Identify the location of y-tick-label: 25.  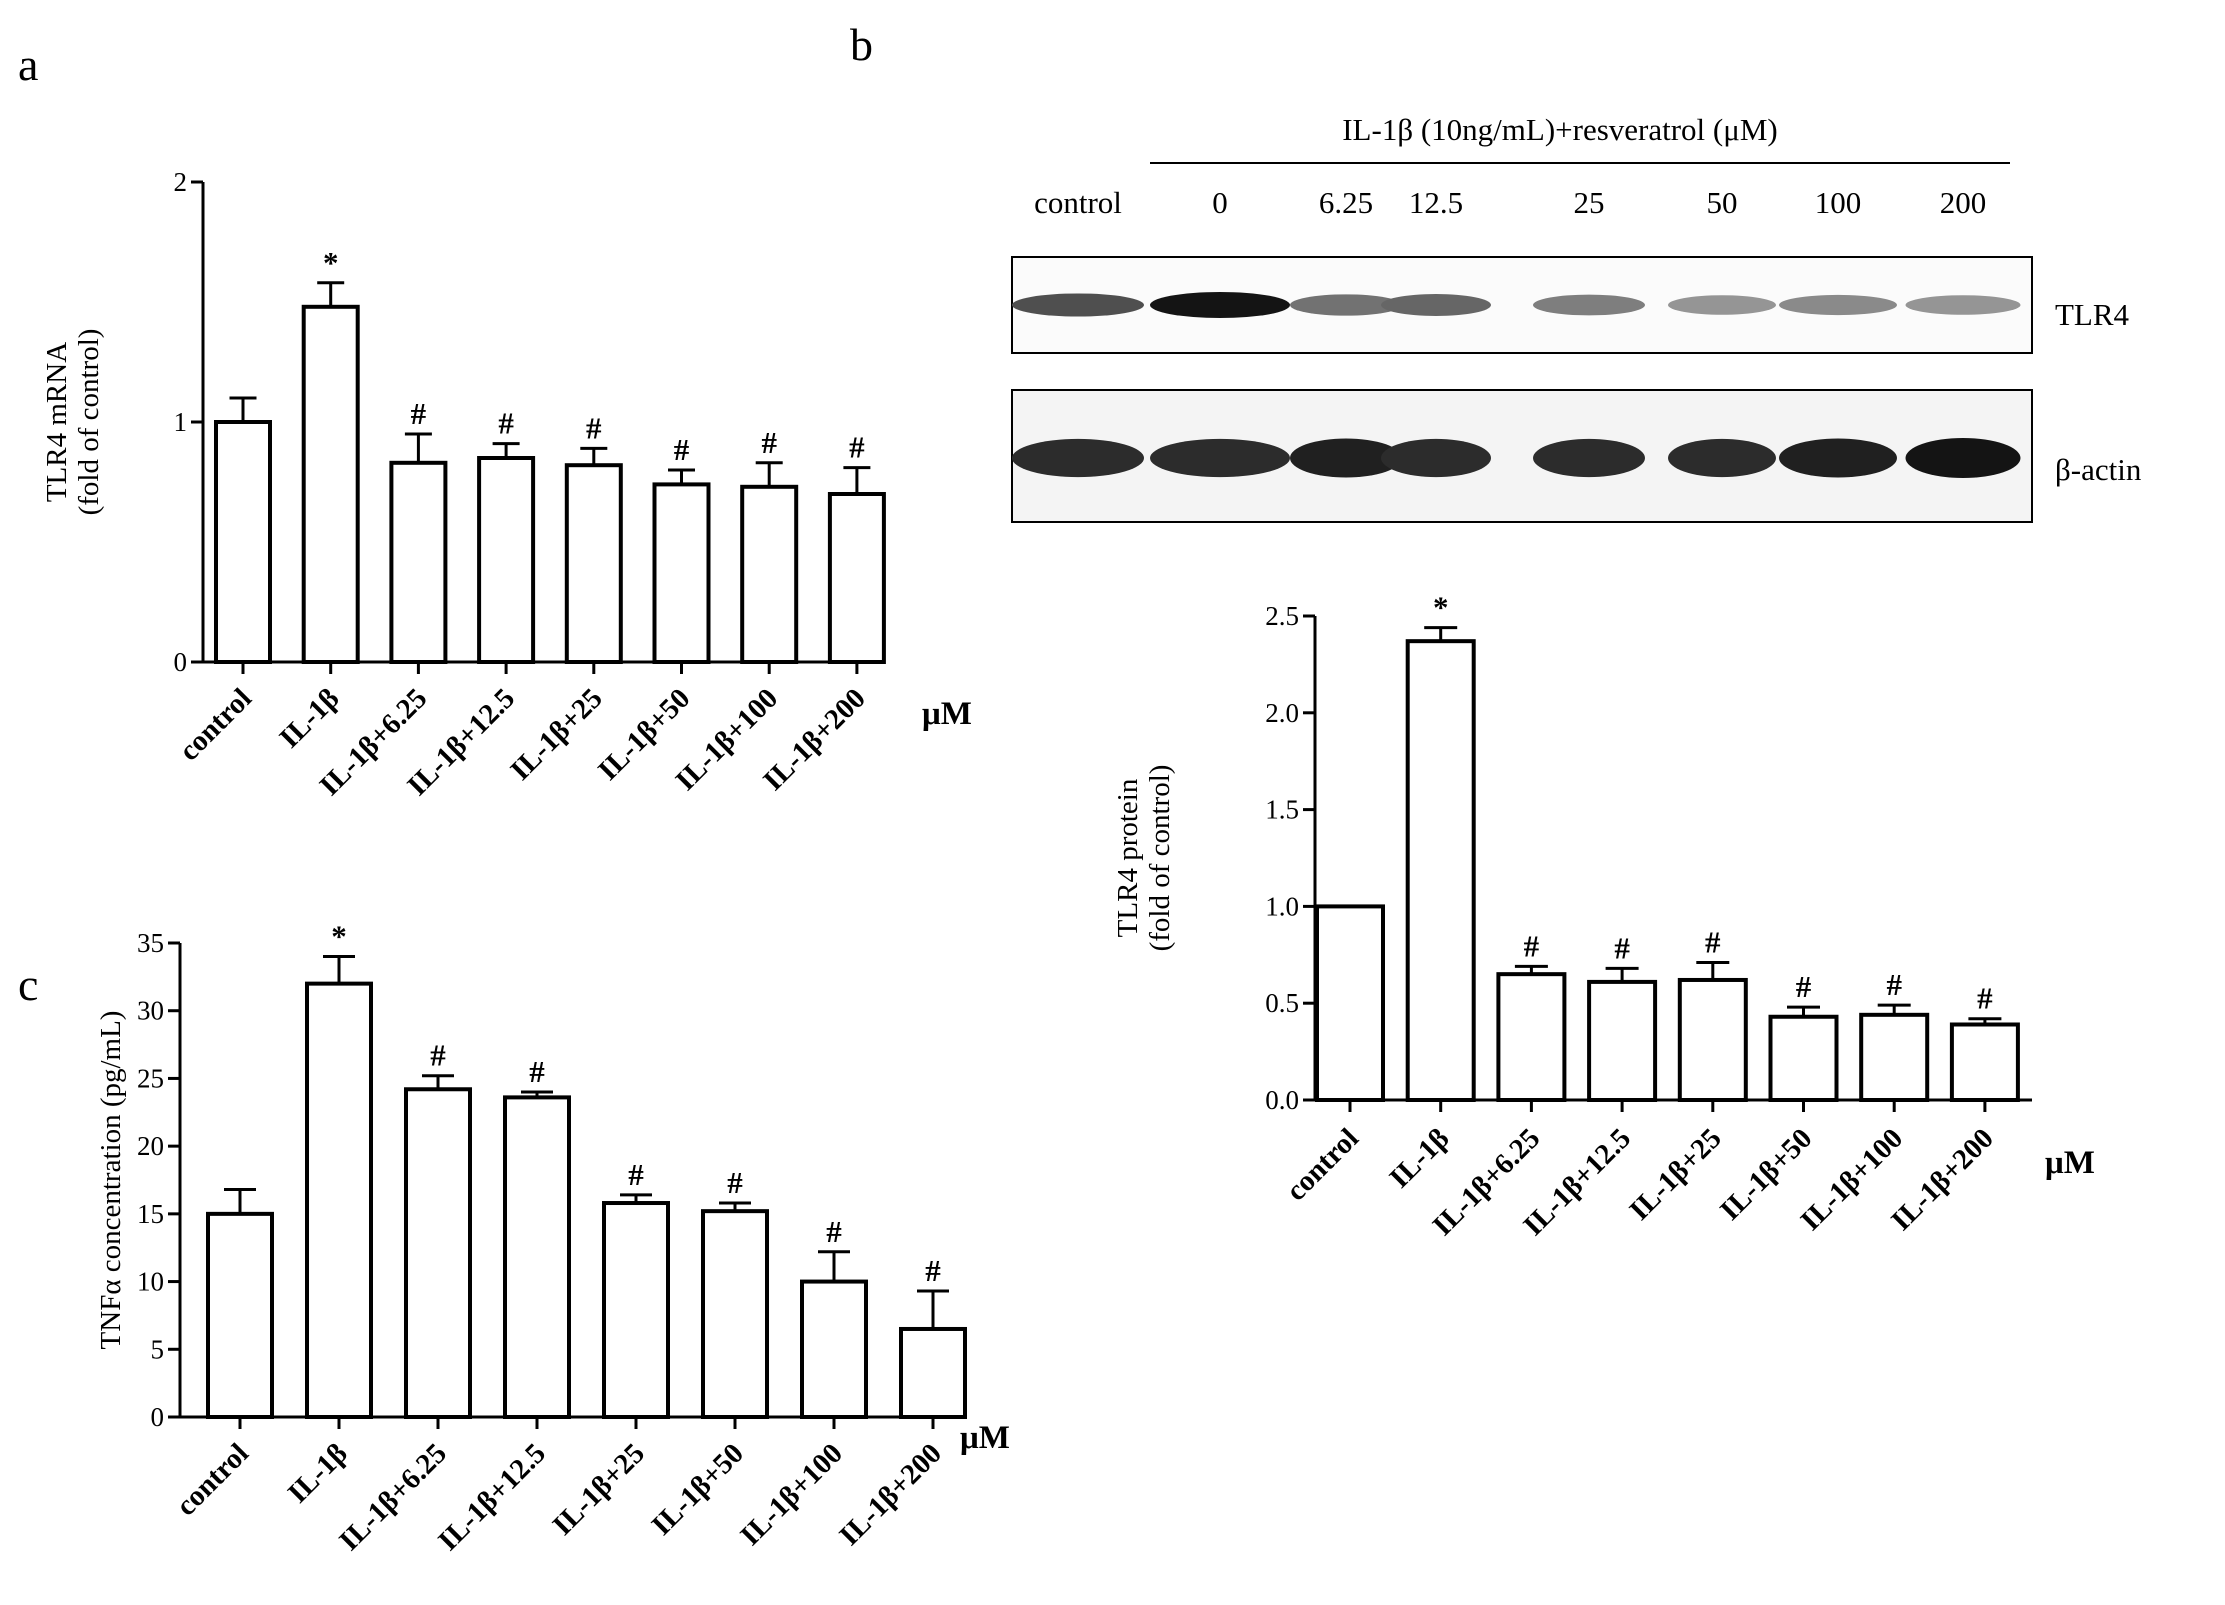
(150, 1078).